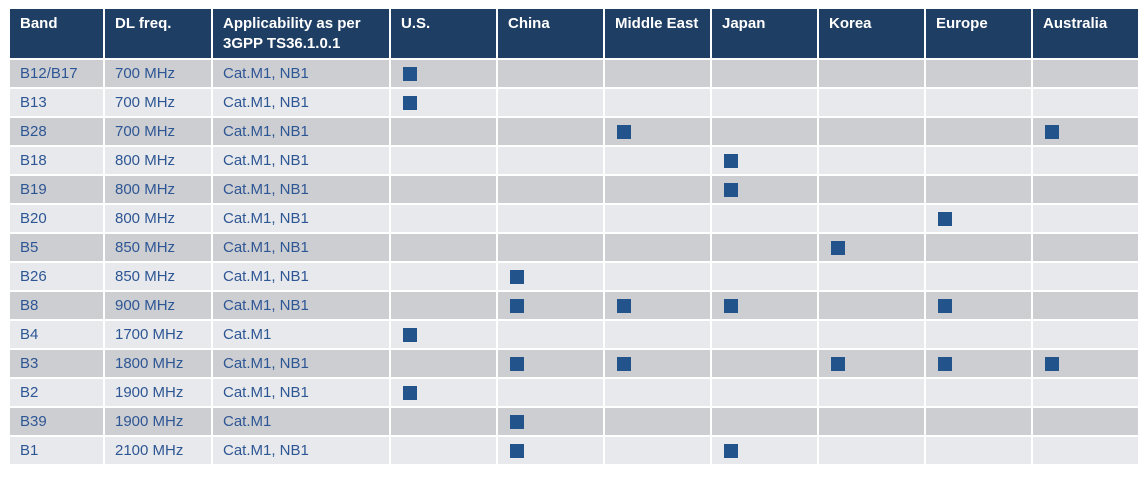 The width and height of the screenshot is (1146, 482). I want to click on dl-freq-cell: 1800 MHz, so click(158, 363).